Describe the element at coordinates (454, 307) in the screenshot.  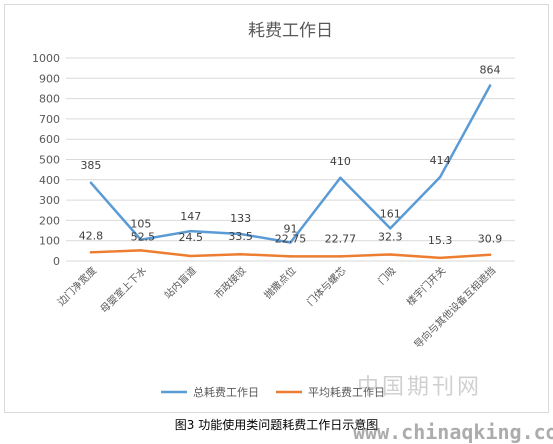
I see `x-tick-label: 导向与其他设备互相遮挡` at that location.